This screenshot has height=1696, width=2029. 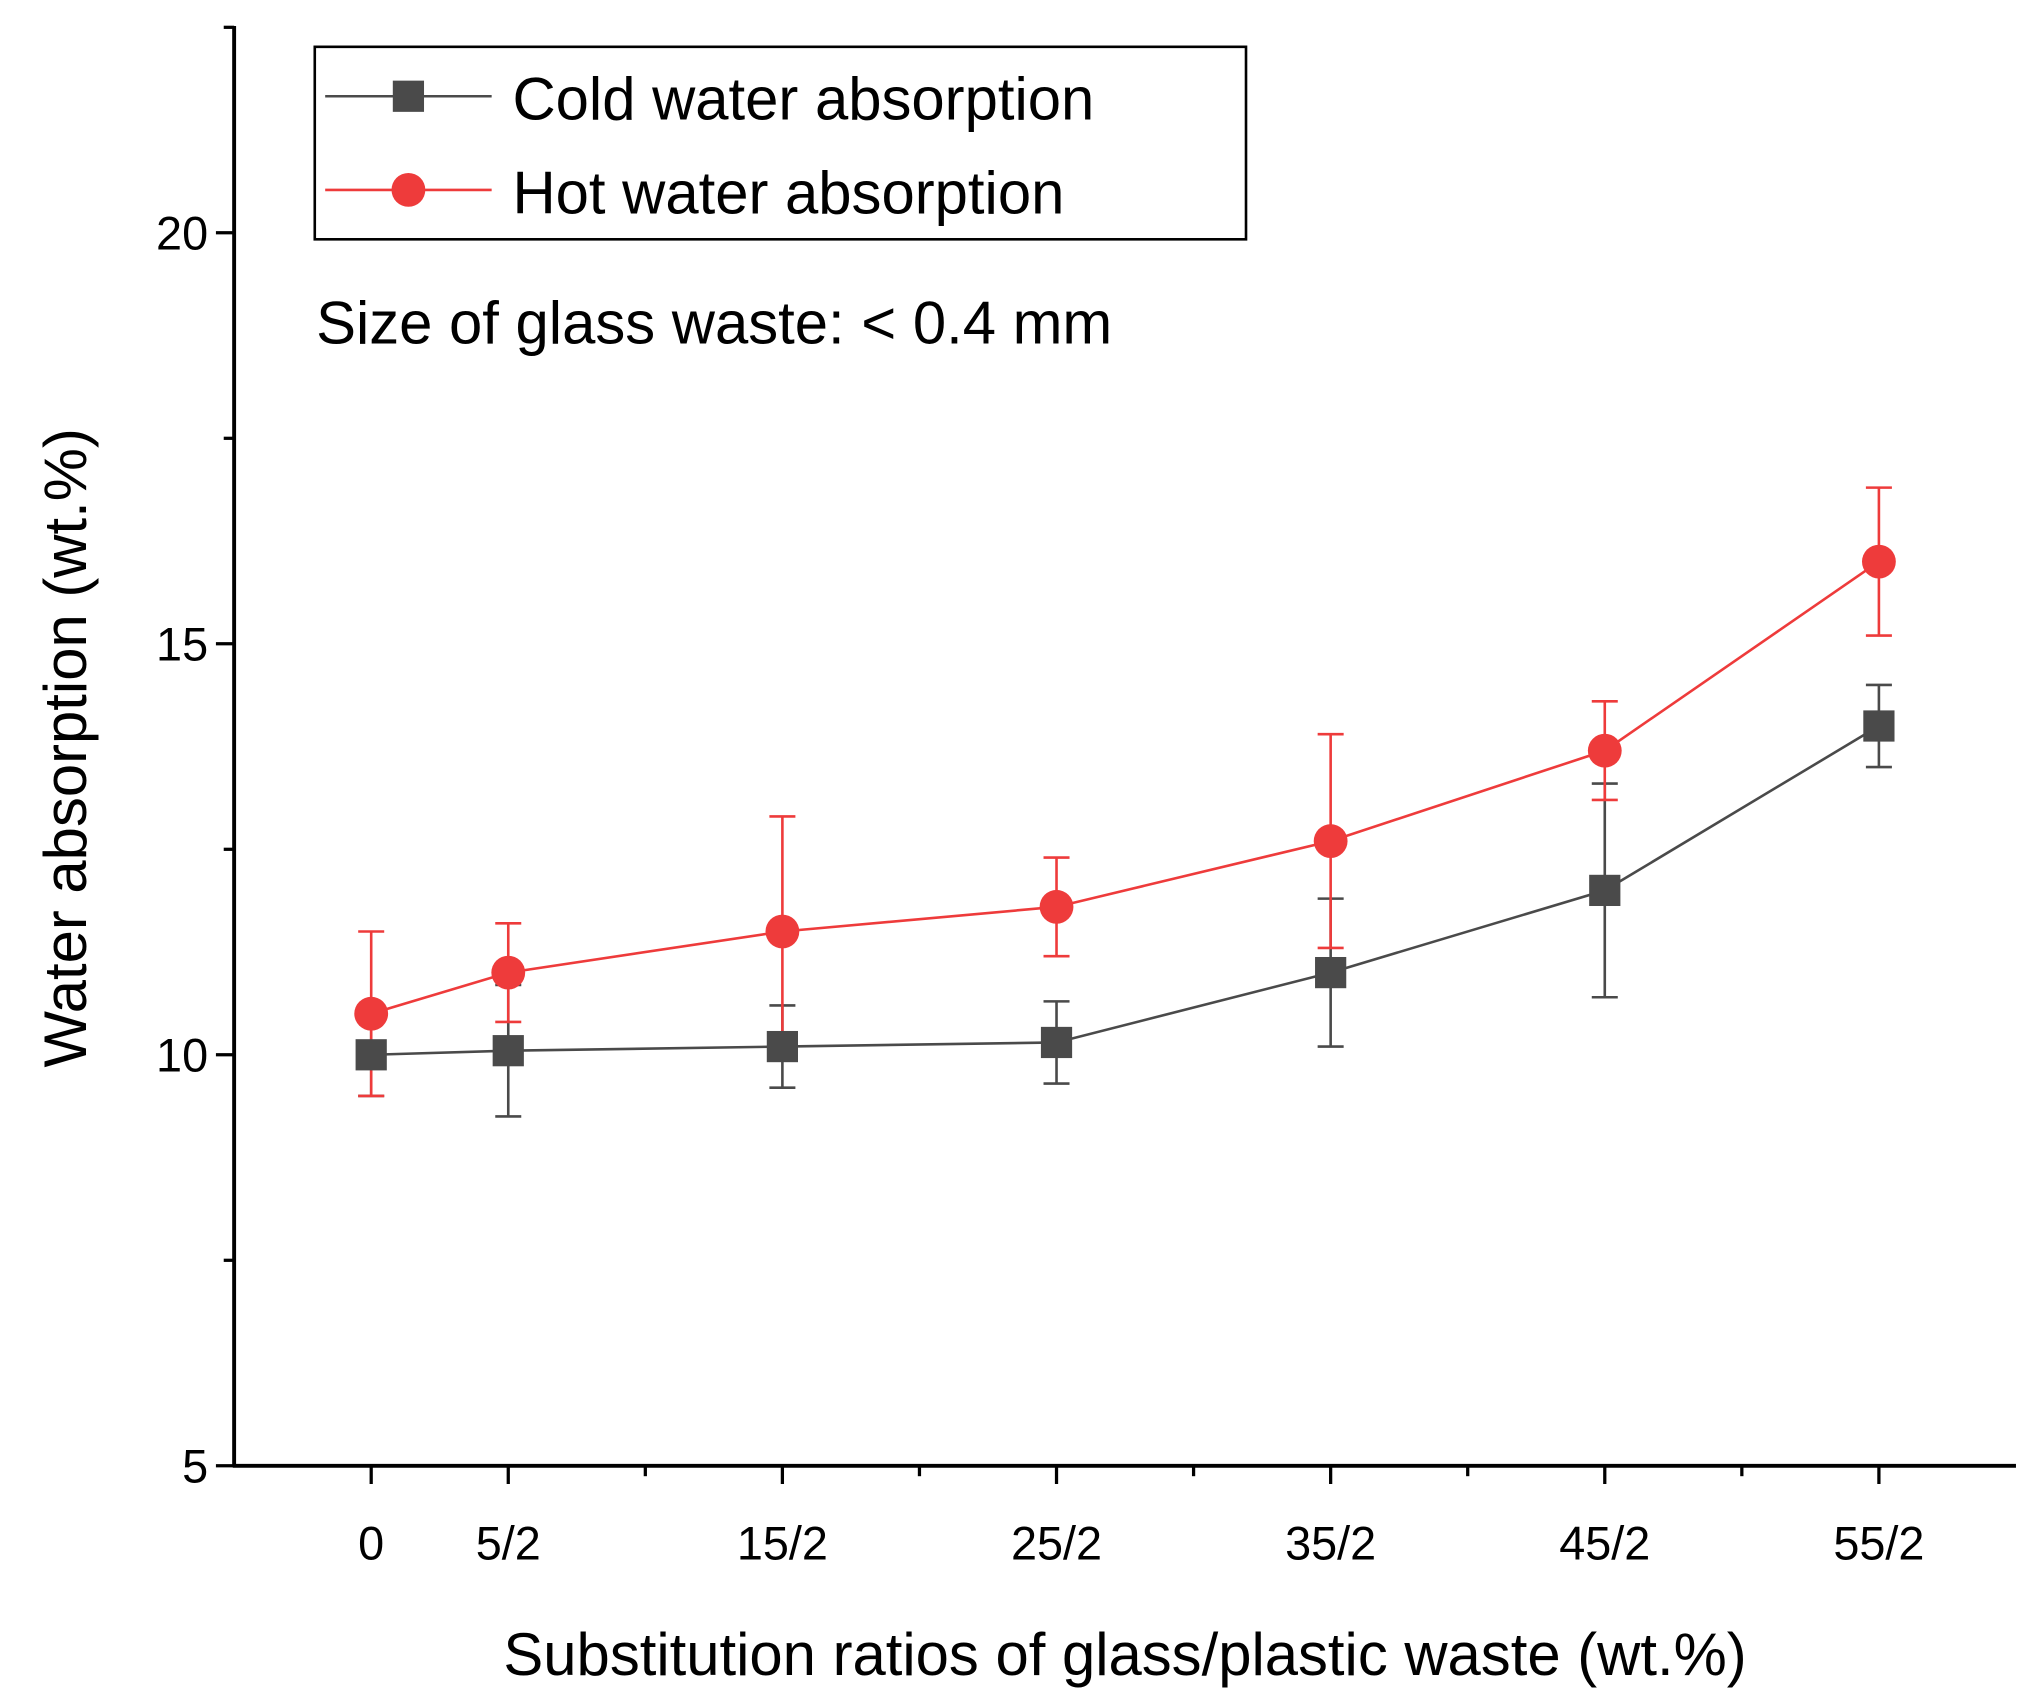 I want to click on x-tick-label: 5/2, so click(x=508, y=1543).